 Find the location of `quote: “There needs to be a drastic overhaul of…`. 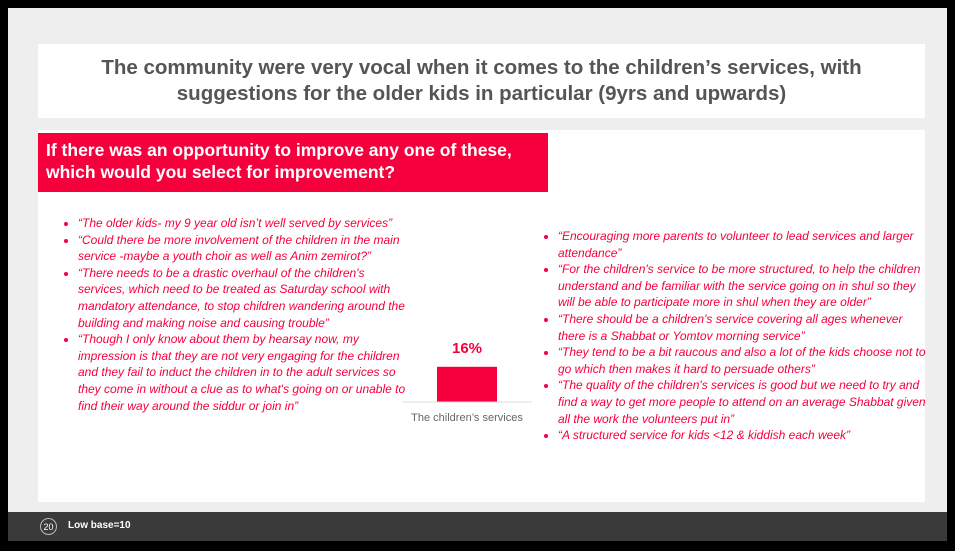

quote: “There needs to be a drastic overhaul of… is located at coordinates (245, 298).